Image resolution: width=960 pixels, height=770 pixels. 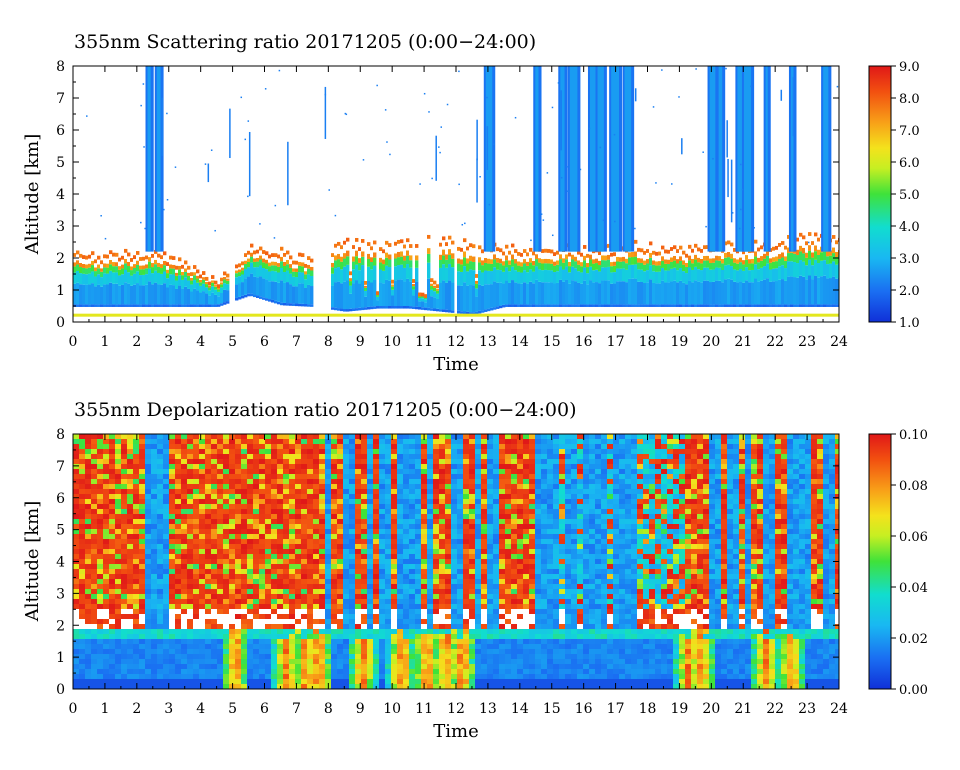 What do you see at coordinates (720, 159) in the screenshot?
I see `scattering-cloud-column-core` at bounding box center [720, 159].